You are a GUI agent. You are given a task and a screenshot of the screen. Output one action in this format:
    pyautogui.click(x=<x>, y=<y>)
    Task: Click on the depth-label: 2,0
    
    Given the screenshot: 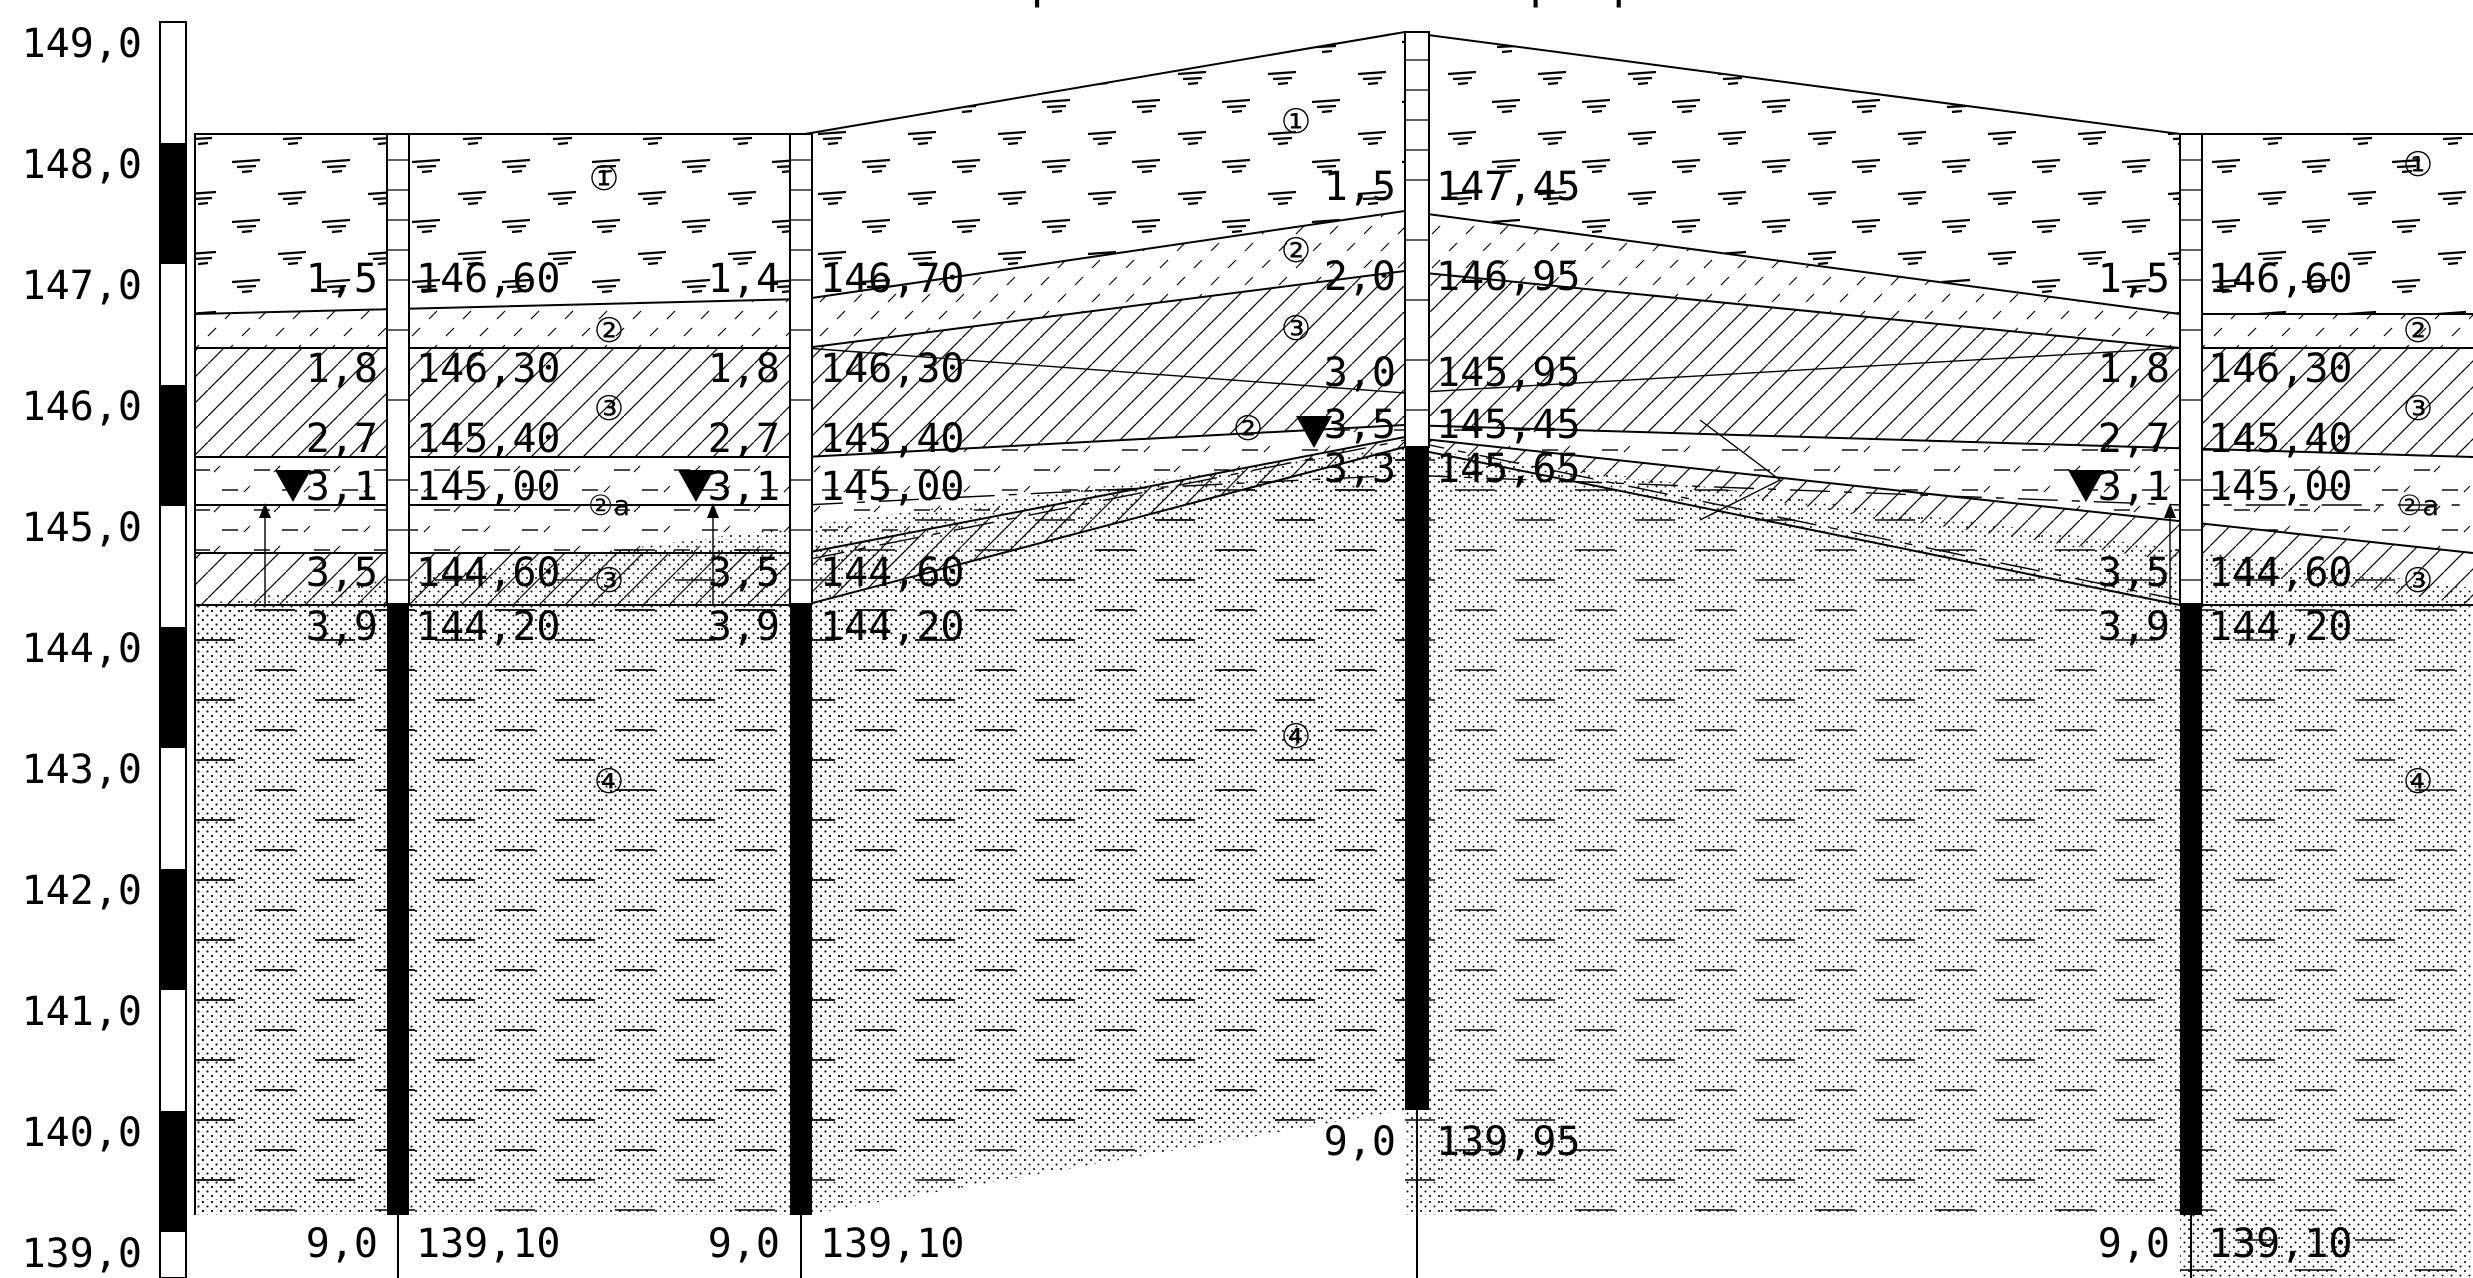 What is the action you would take?
    pyautogui.click(x=1360, y=277)
    